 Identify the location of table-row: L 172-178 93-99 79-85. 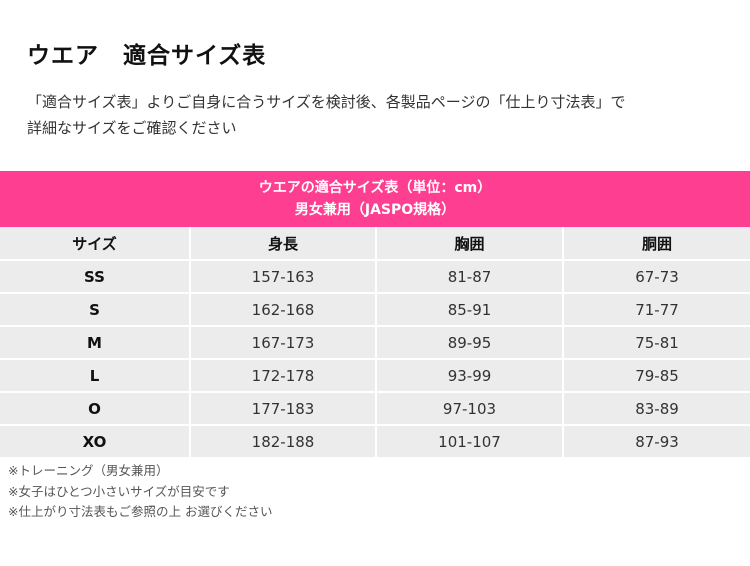
(375, 376).